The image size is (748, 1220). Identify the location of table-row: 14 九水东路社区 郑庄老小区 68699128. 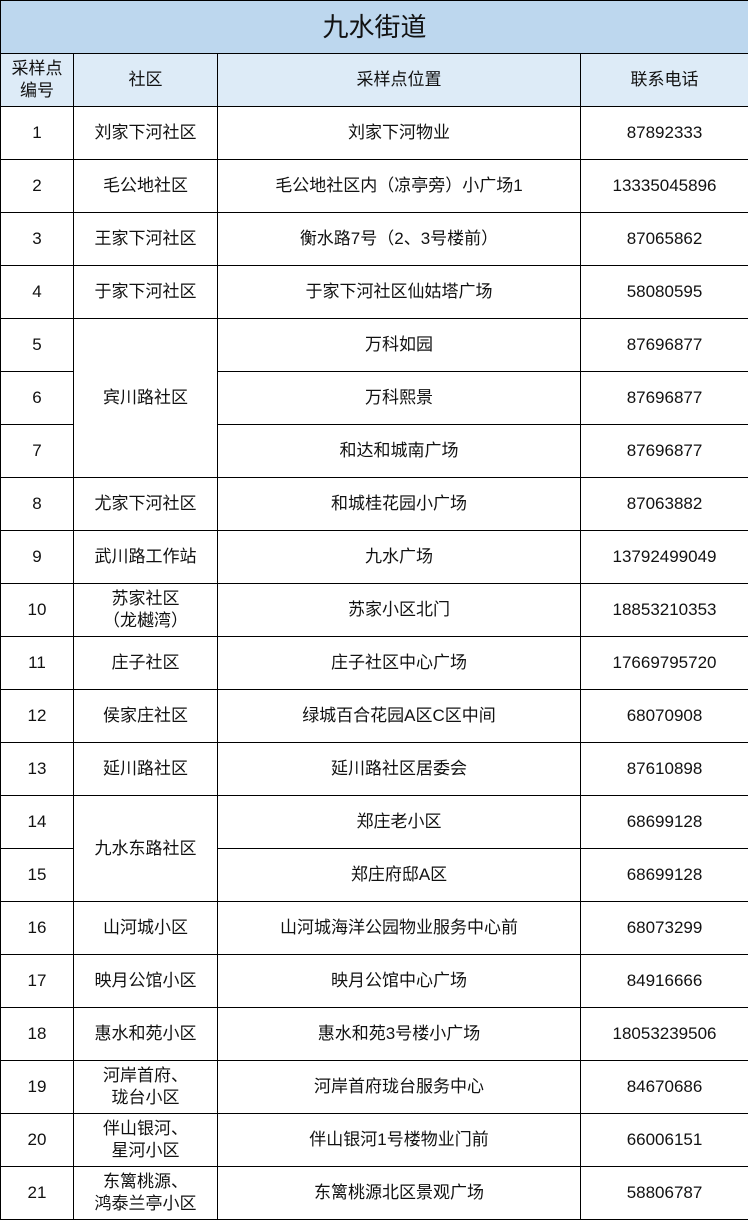
(374, 848).